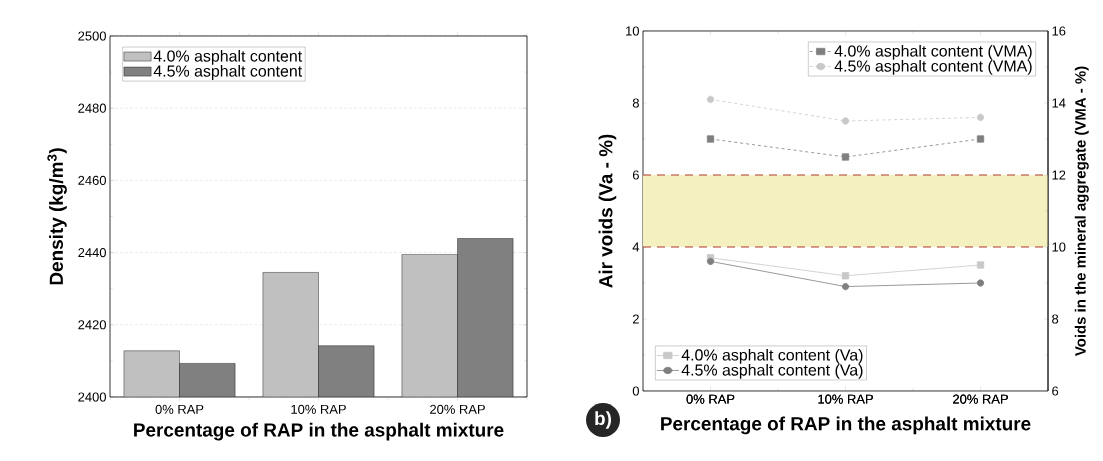 This screenshot has height=461, width=1103. What do you see at coordinates (57, 216) in the screenshot?
I see `y-axis-title: Density (kg/m$^{3}$)` at bounding box center [57, 216].